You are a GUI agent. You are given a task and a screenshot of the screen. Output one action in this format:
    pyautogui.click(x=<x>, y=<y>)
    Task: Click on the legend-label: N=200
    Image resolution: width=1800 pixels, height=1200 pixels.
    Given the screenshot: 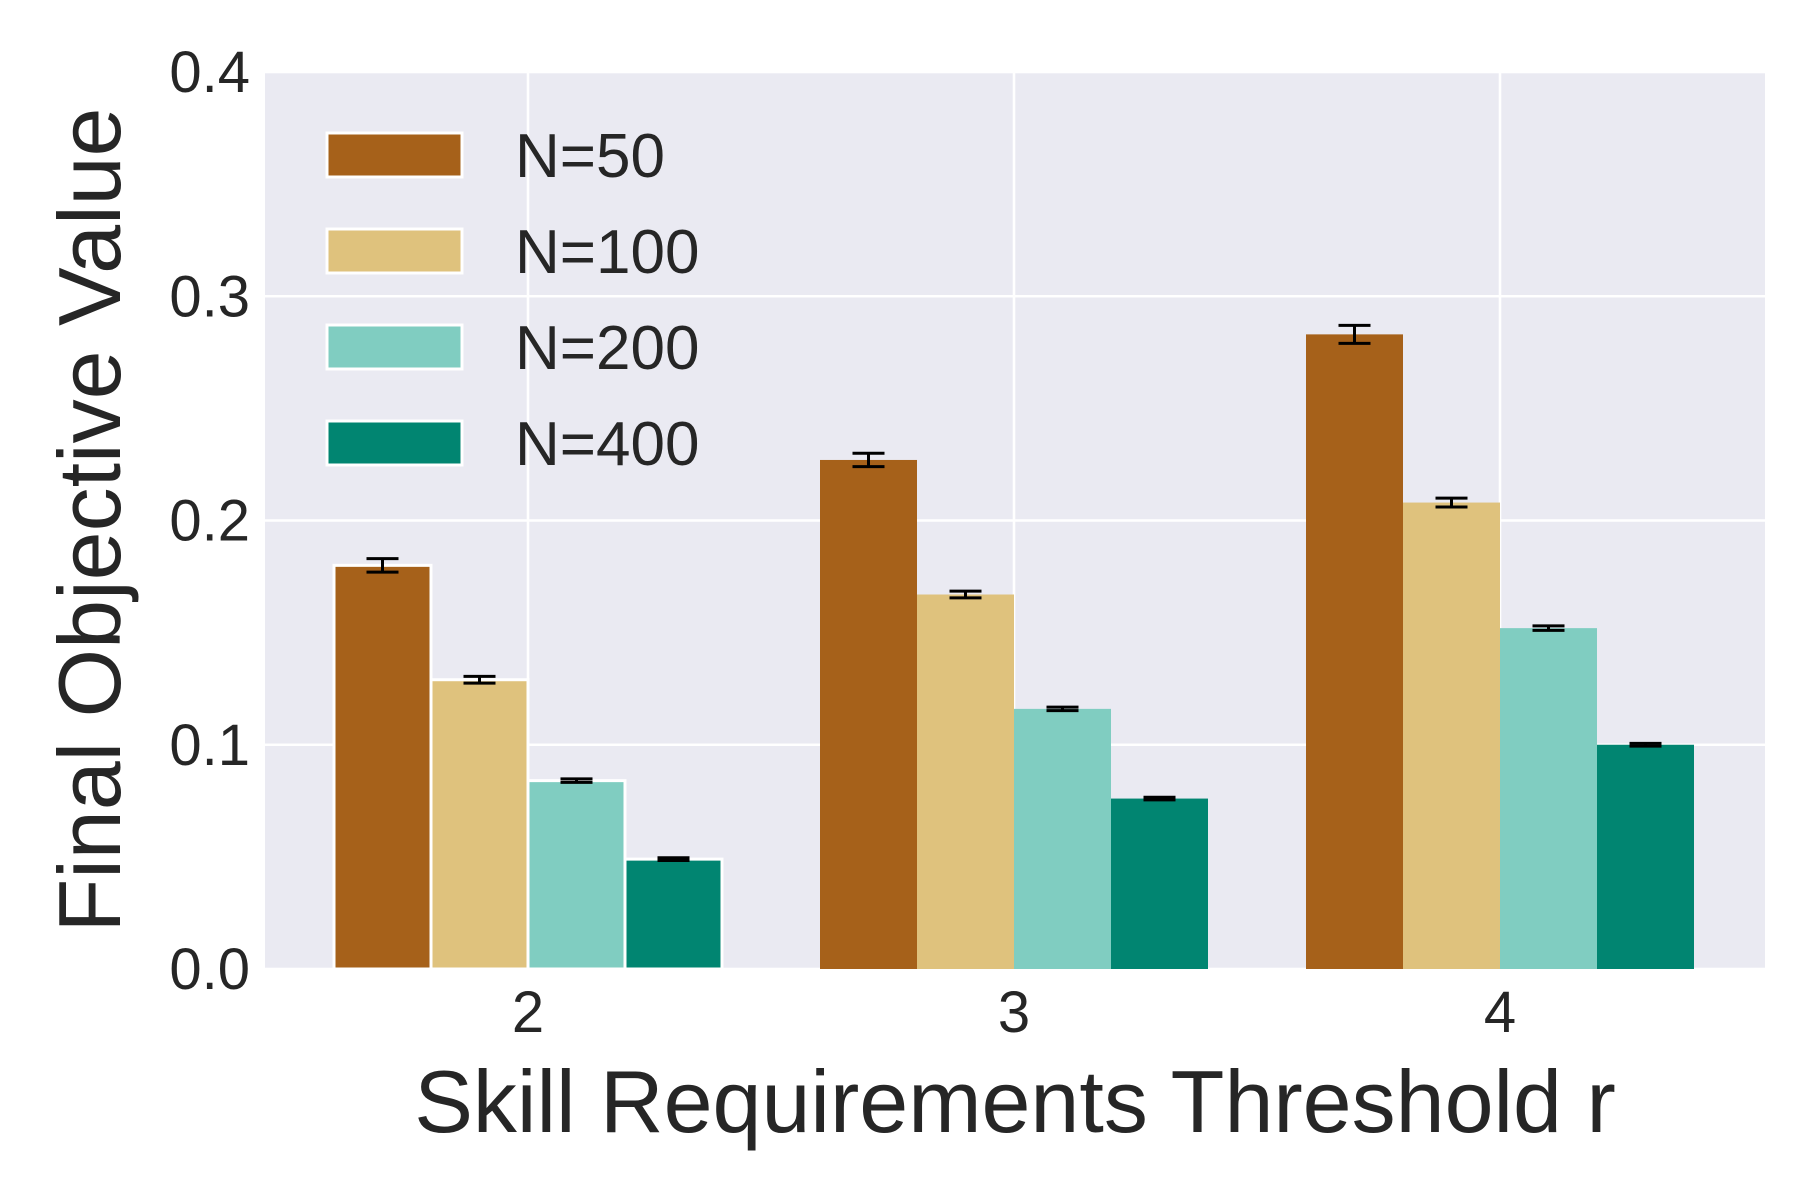 What is the action you would take?
    pyautogui.click(x=607, y=348)
    